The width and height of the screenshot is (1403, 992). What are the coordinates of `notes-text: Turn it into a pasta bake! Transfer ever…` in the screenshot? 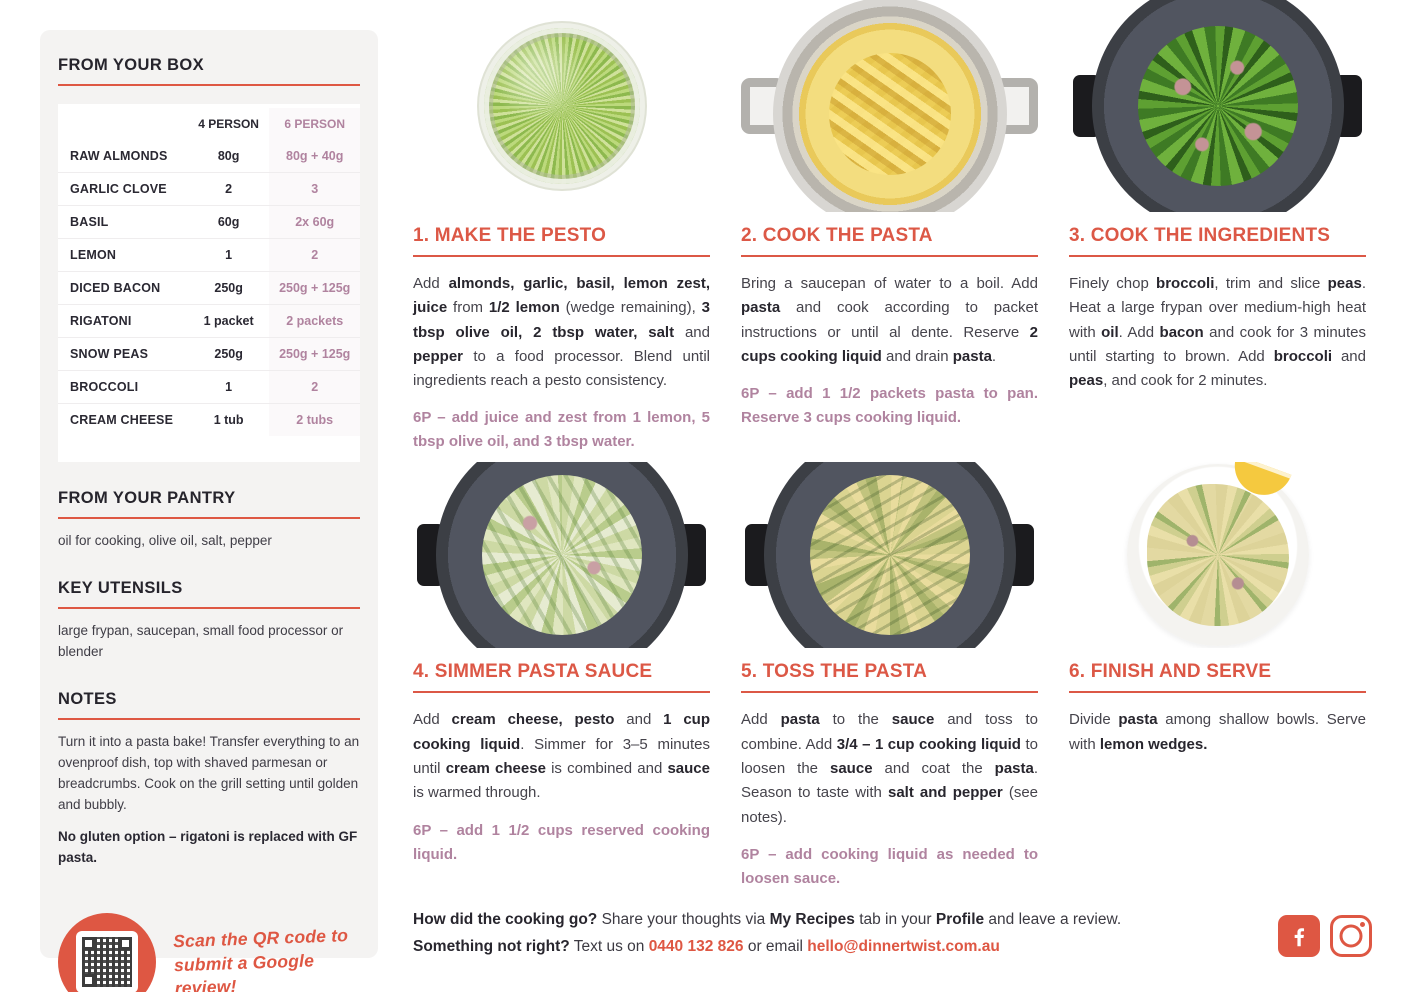 It's located at (209, 772).